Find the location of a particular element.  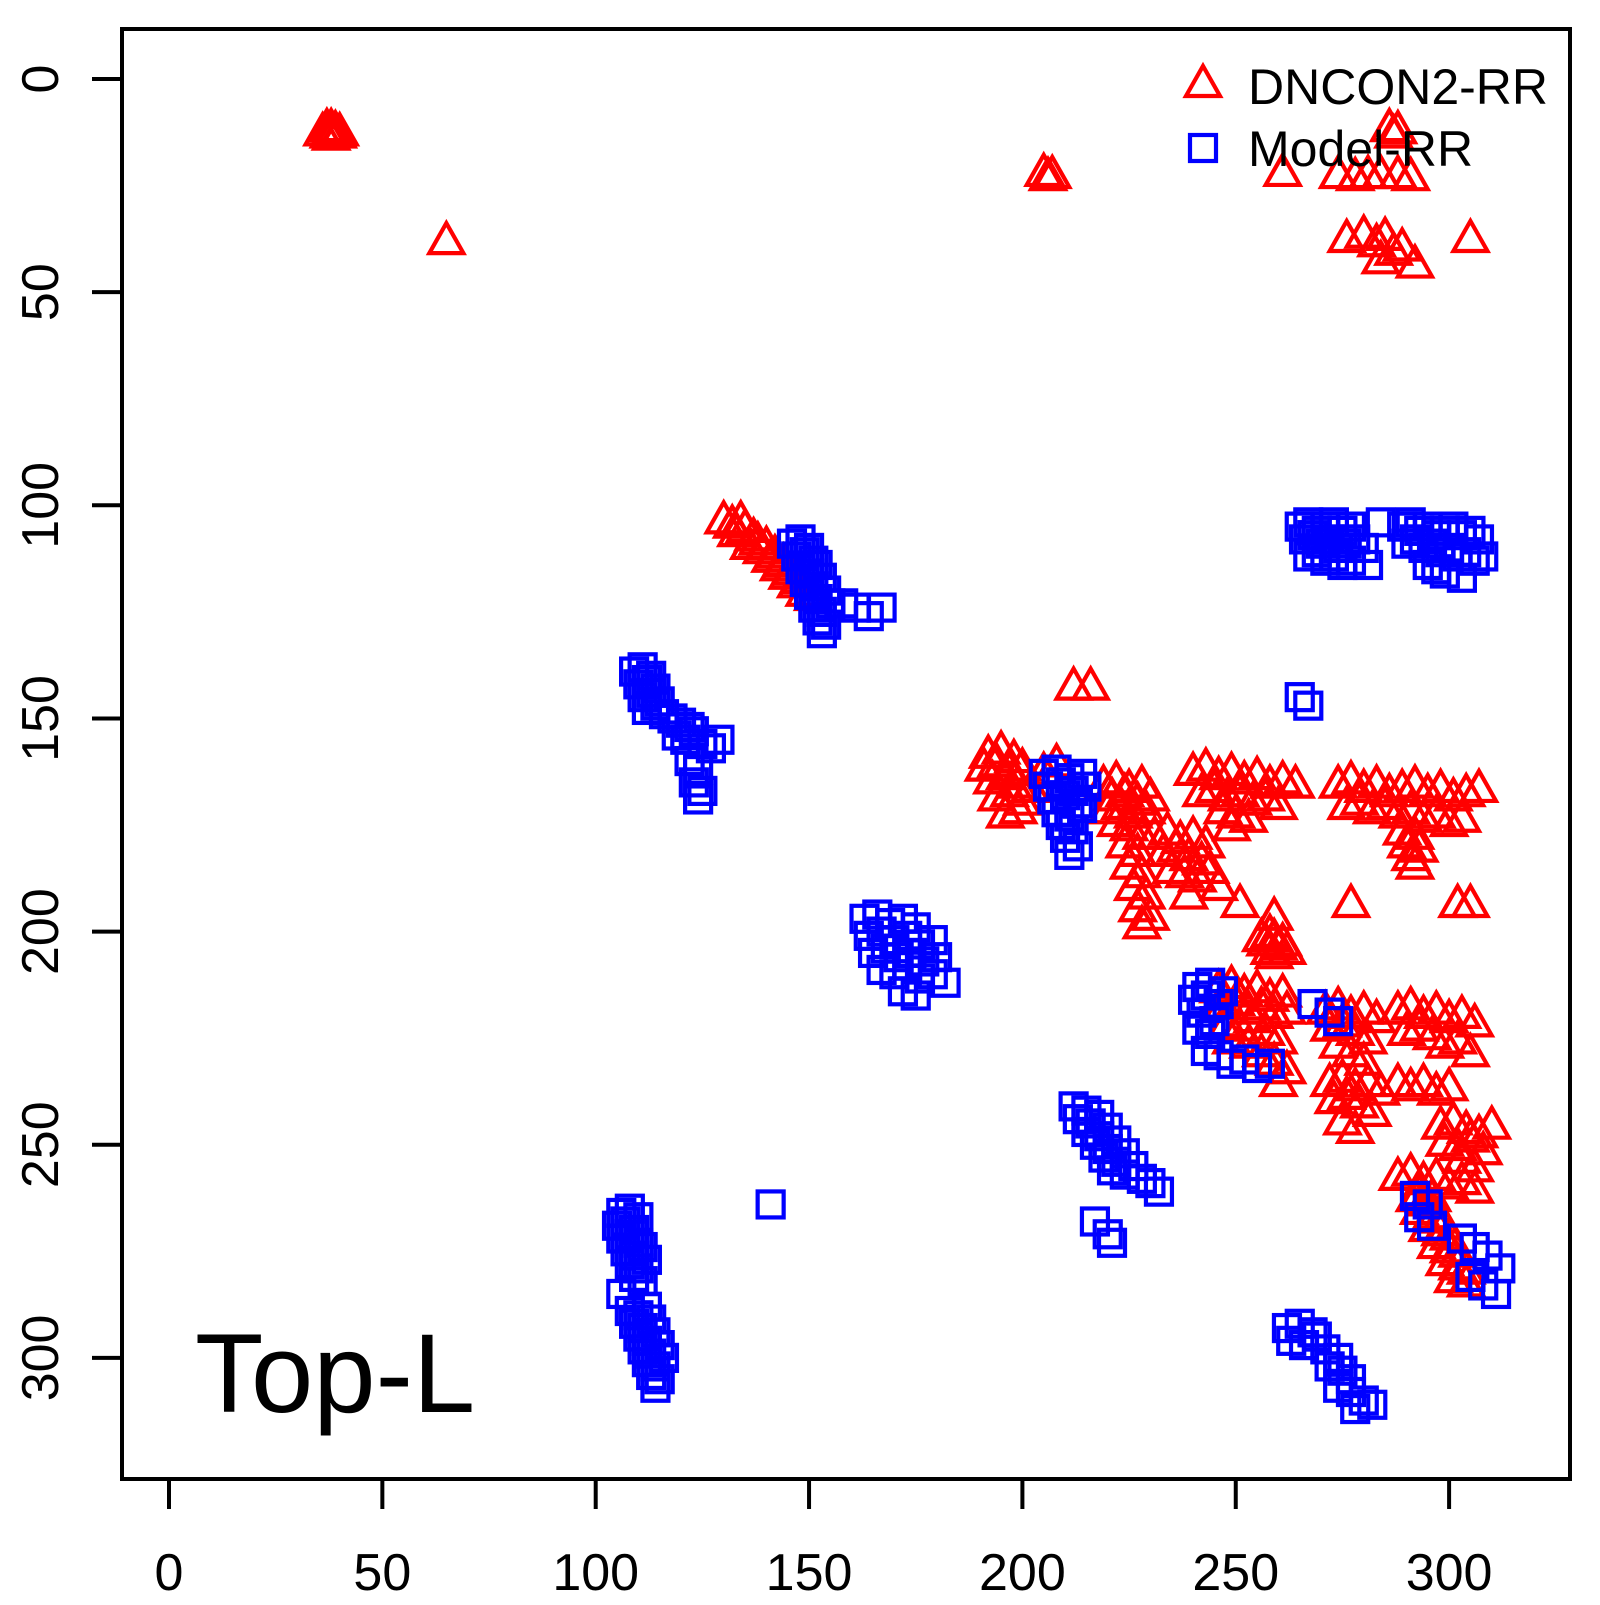

x-axis: 0 50 100 150 200 250 300 is located at coordinates (823, 1540).